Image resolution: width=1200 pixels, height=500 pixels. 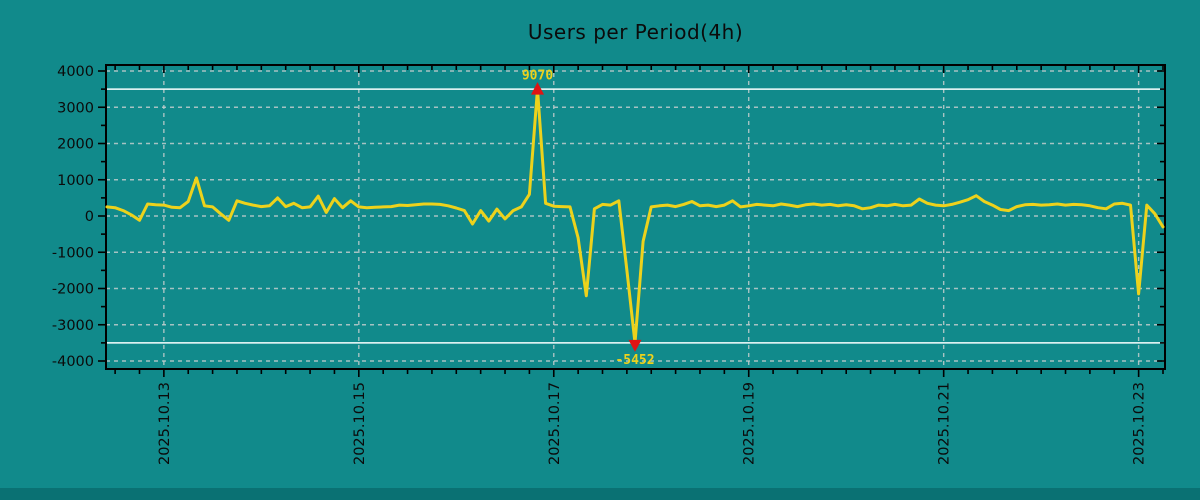 What do you see at coordinates (75, 145) in the screenshot?
I see `y-tick-label: 2000` at bounding box center [75, 145].